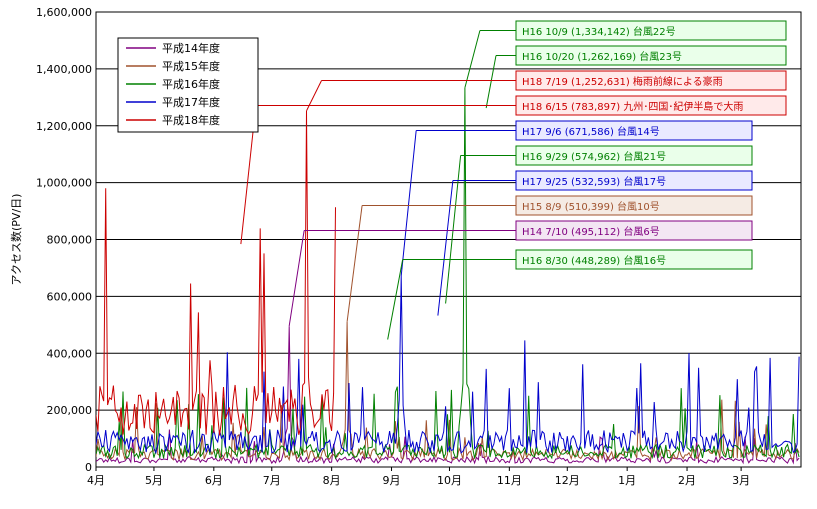 This screenshot has width=817, height=509. I want to click on annotation-label: H17 9/6 (671,586) 台風14号, so click(591, 131).